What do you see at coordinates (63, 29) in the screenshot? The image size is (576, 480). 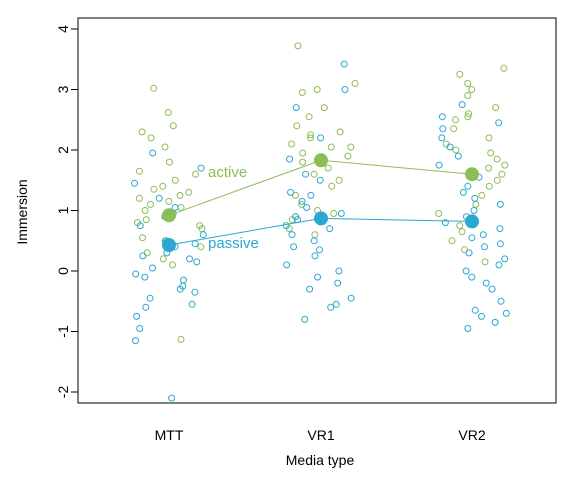 I see `y-tick-label: 4` at bounding box center [63, 29].